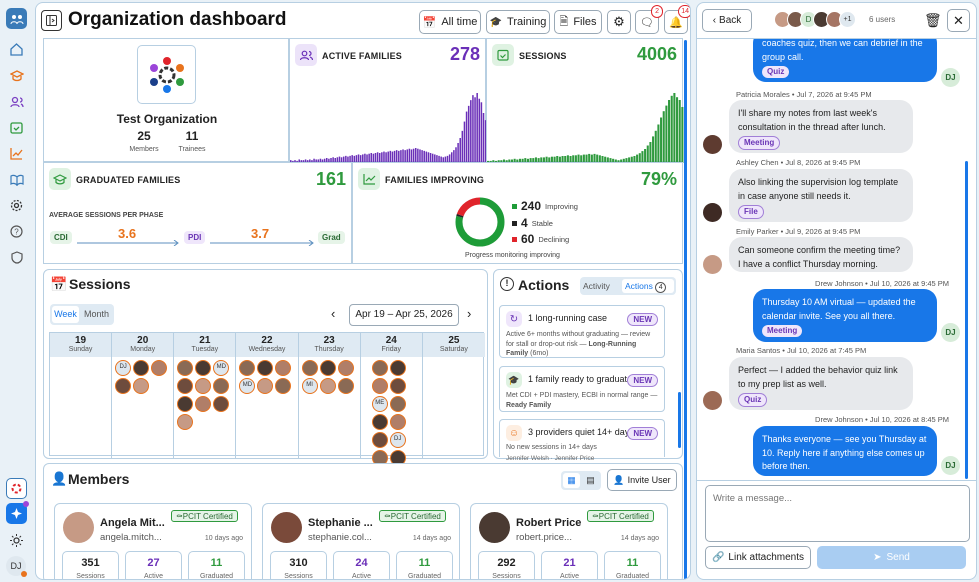 The width and height of the screenshot is (979, 582). I want to click on back-button: ‹ Back, so click(727, 20).